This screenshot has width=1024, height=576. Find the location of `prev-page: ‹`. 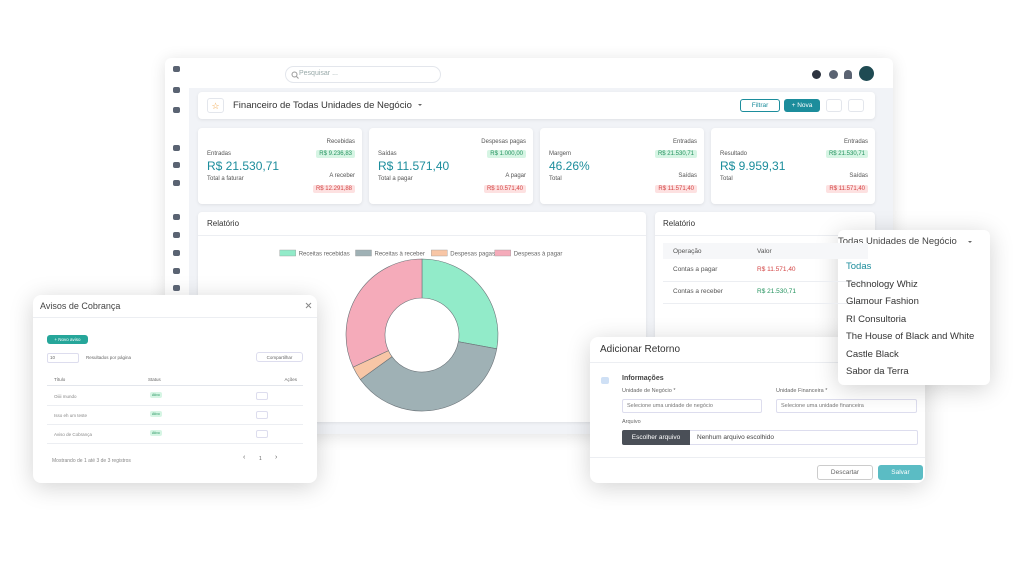

prev-page: ‹ is located at coordinates (244, 457).